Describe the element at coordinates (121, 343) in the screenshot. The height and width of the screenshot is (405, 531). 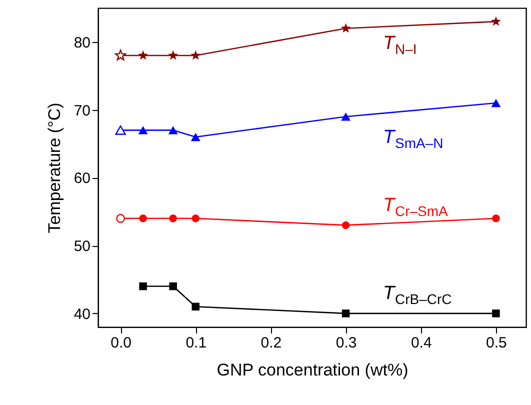
I see `x-tick-label: 0.0` at that location.